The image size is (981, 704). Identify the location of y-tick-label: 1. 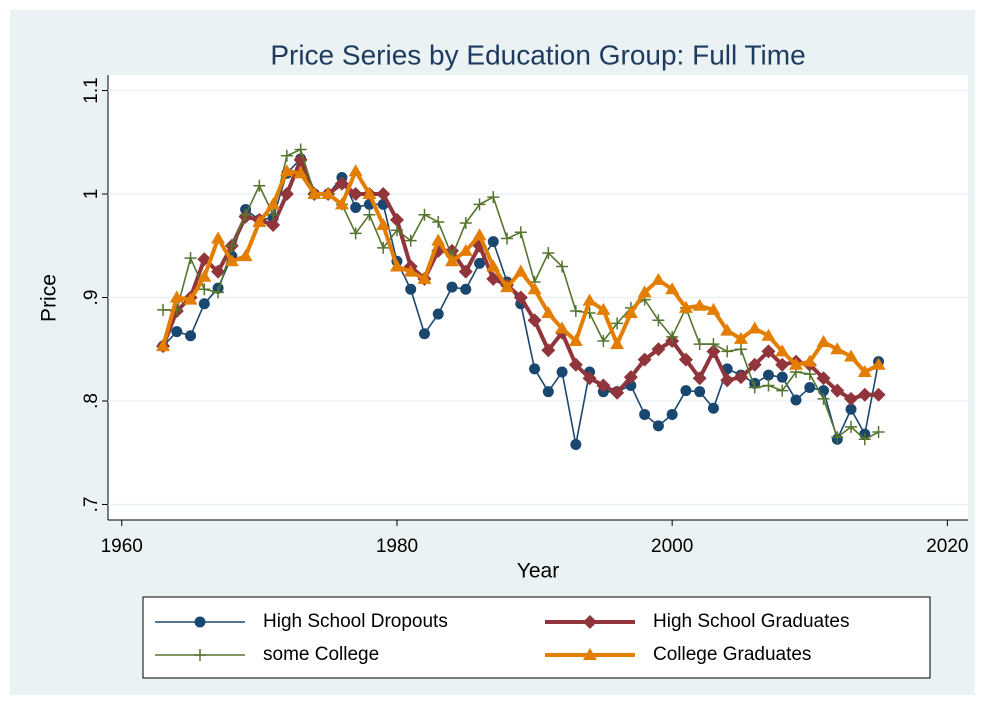
(91, 194).